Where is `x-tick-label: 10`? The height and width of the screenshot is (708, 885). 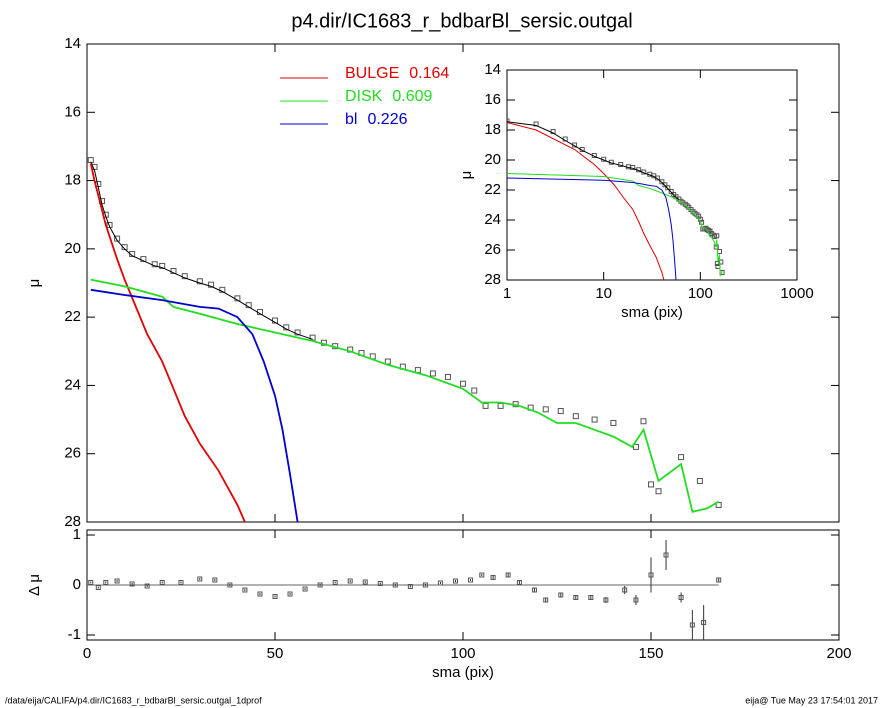 x-tick-label: 10 is located at coordinates (603, 293).